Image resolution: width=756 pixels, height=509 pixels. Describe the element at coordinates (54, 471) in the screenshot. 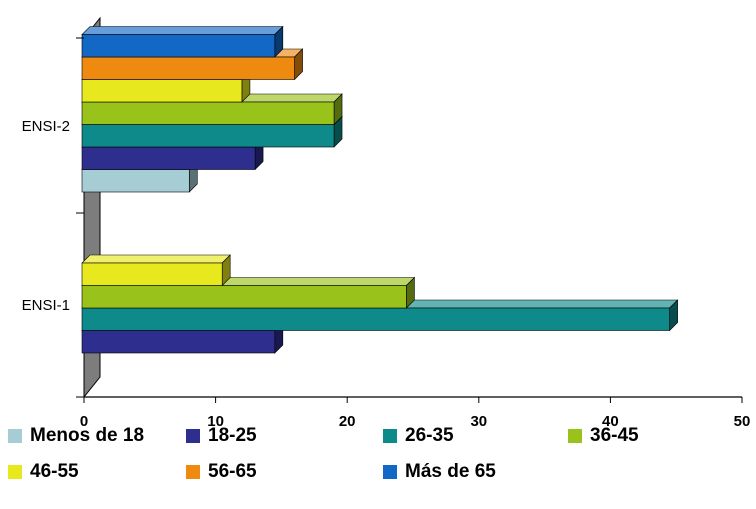

I see `legend-label: 46-55` at that location.